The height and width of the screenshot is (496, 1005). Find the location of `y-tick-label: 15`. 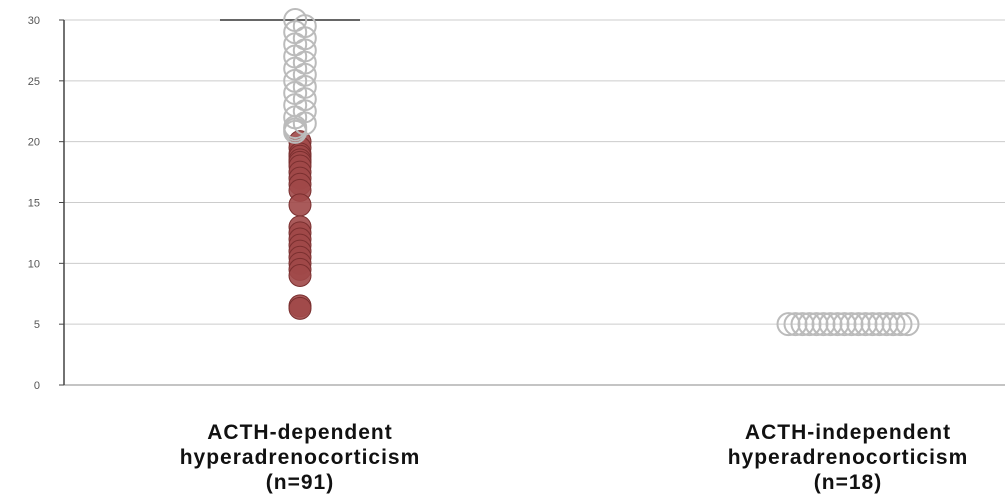

y-tick-label: 15 is located at coordinates (34, 204).